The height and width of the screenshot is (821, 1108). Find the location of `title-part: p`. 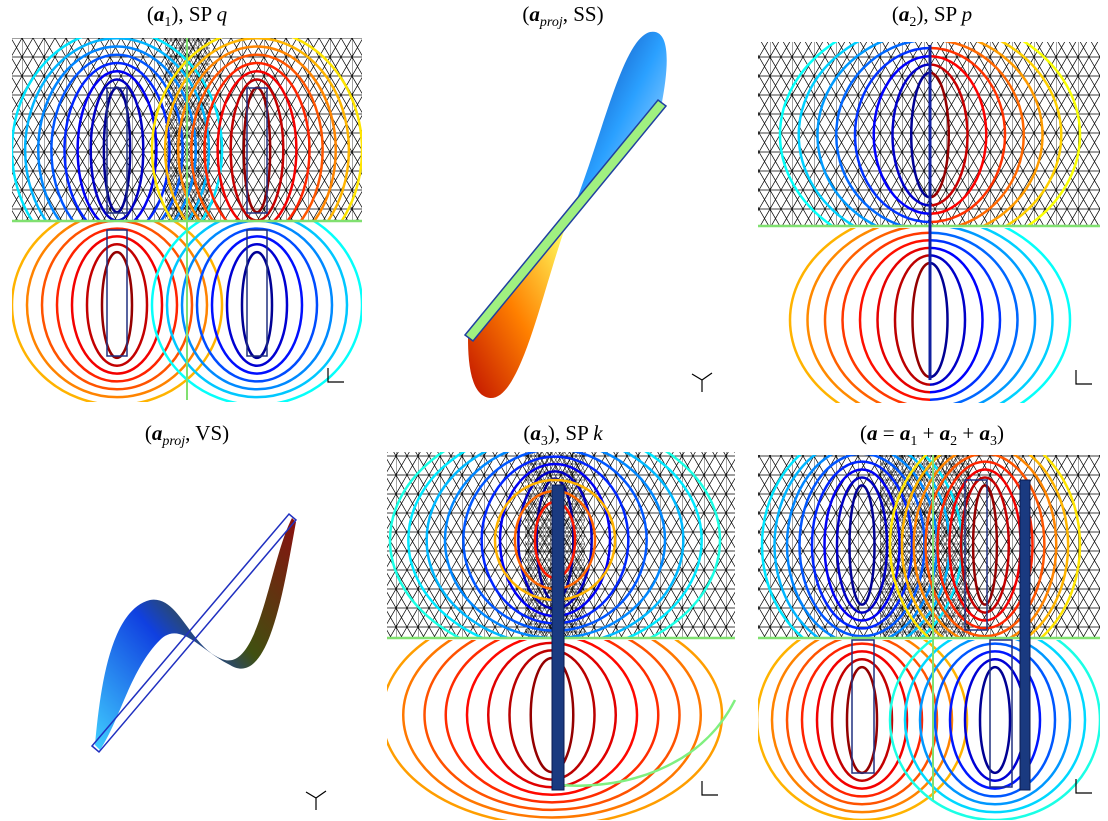

title-part: p is located at coordinates (966, 14).